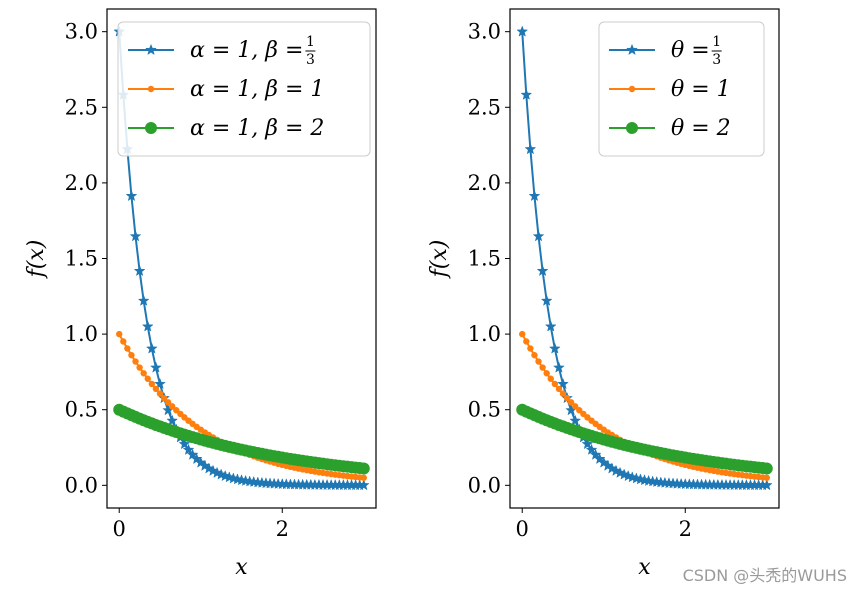  I want to click on legend-label: α = 1, β = 2, so click(257, 128).